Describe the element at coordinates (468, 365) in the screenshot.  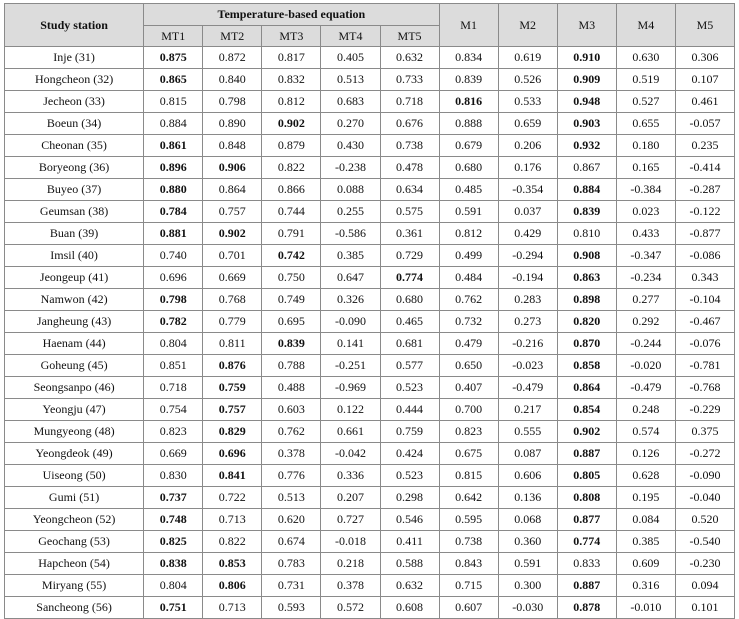
I see `value-cell: 0.650` at that location.